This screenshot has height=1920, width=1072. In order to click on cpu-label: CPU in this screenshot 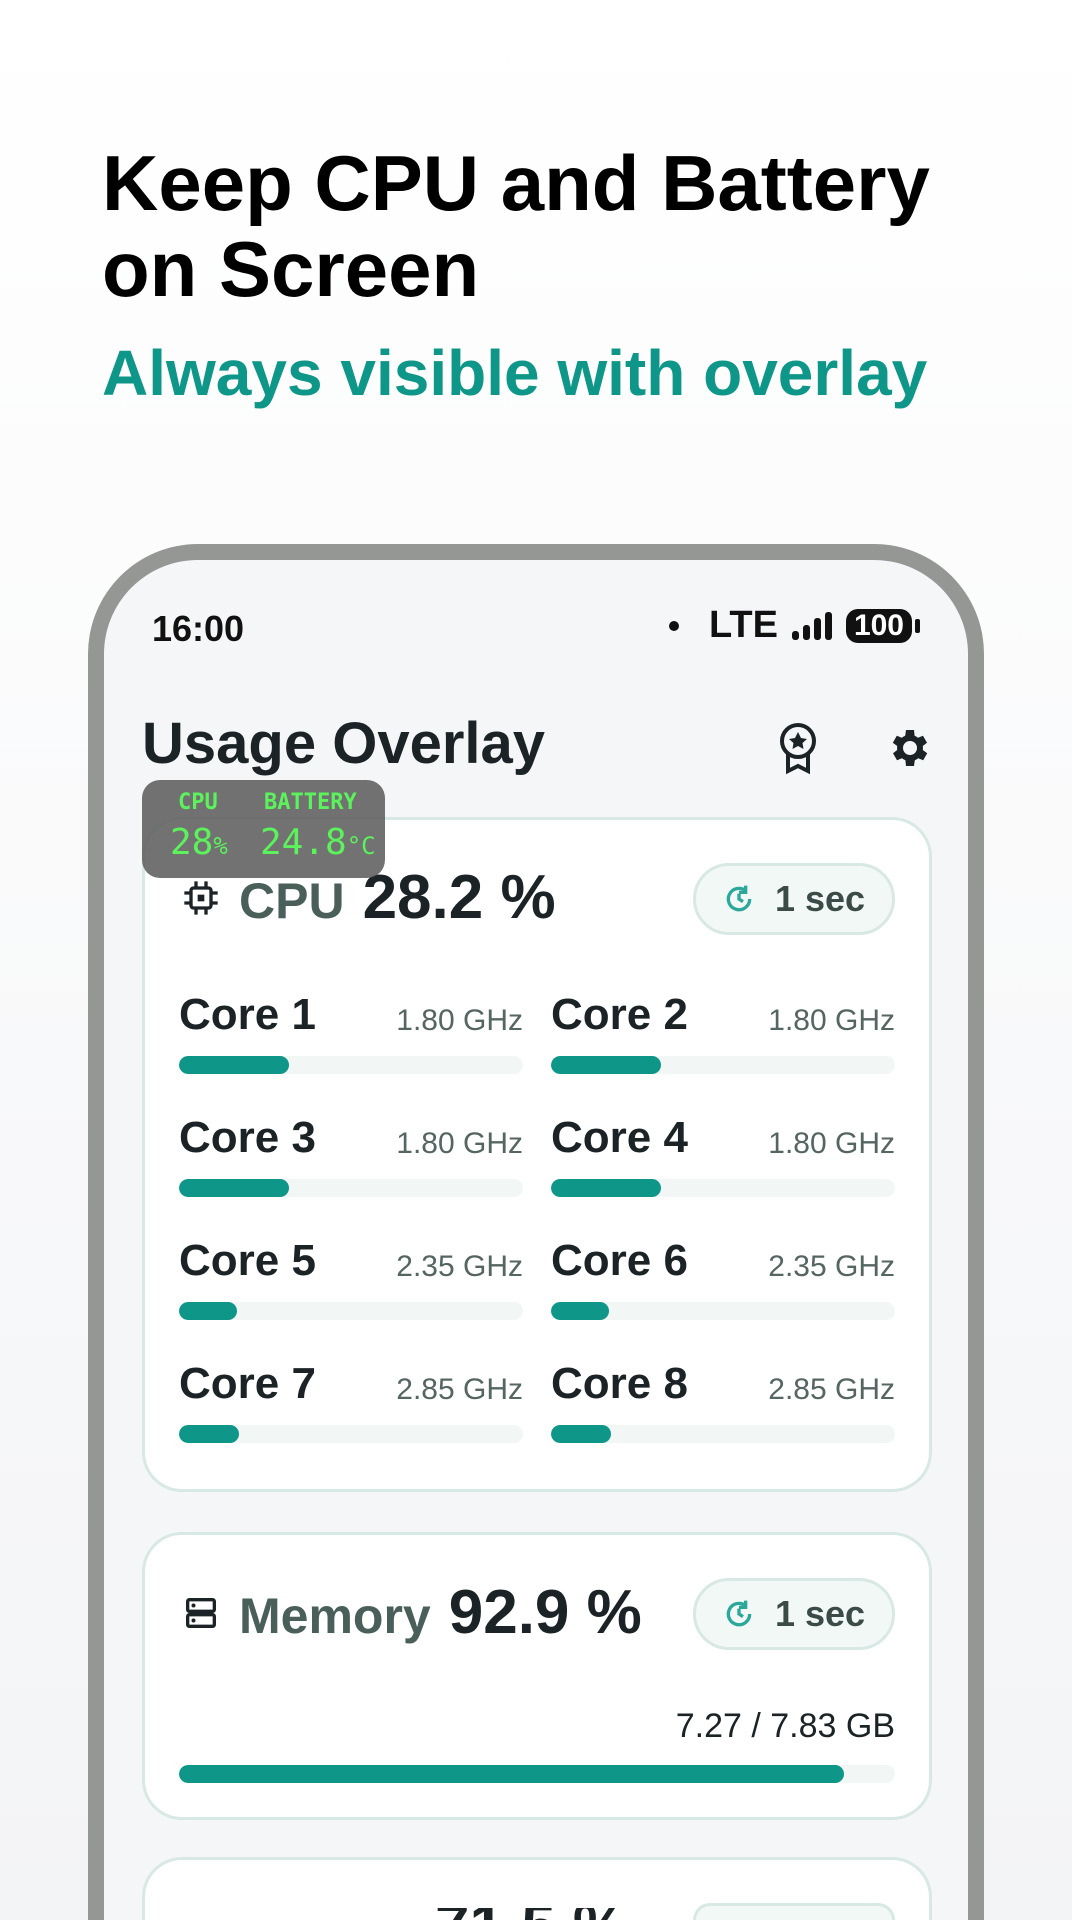, I will do `click(292, 901)`.